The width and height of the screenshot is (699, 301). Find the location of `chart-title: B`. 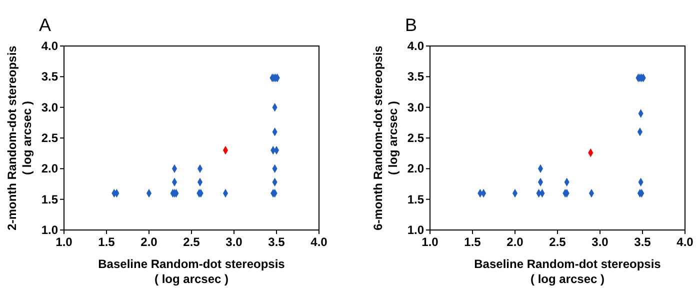

chart-title: B is located at coordinates (411, 24).